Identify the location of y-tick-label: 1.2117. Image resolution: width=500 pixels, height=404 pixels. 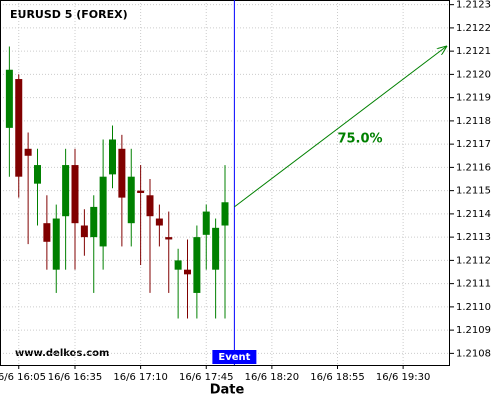
(473, 144).